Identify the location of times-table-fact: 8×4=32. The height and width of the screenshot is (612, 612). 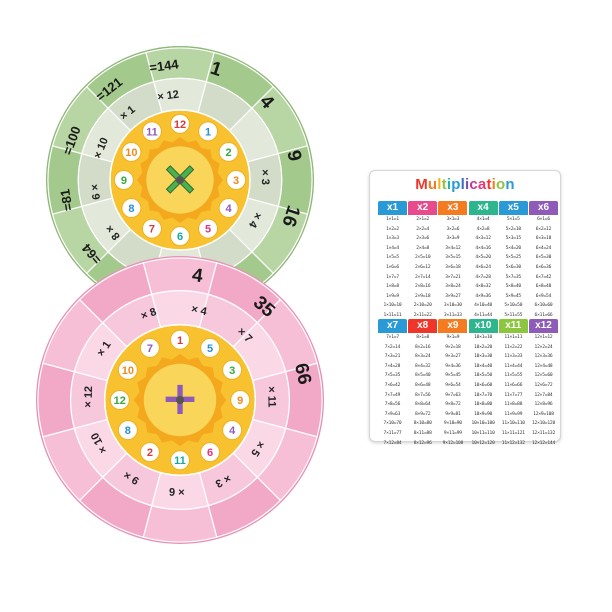
(422, 366).